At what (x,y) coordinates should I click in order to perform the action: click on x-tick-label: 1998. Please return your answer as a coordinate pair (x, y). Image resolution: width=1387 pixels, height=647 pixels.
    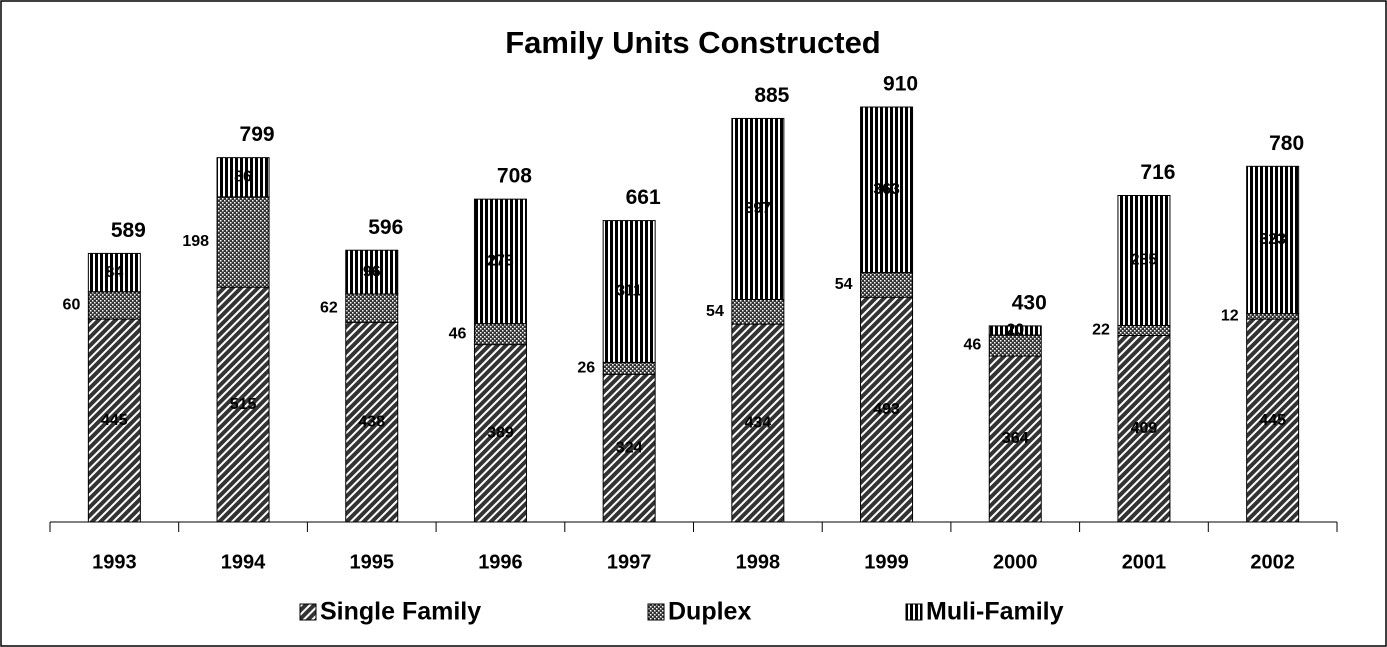
    Looking at the image, I should click on (758, 562).